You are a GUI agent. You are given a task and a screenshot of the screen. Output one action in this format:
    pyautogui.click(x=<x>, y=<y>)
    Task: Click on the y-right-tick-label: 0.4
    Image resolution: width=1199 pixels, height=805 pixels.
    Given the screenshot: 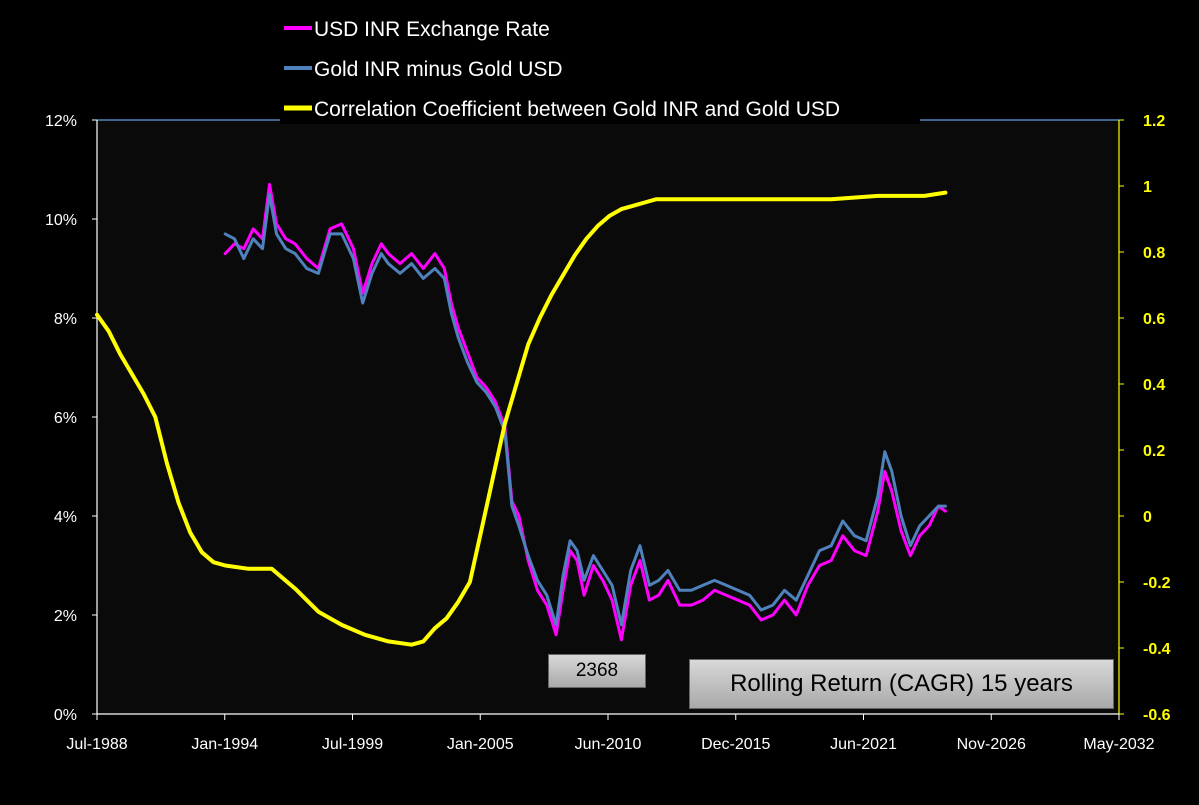 What is the action you would take?
    pyautogui.click(x=1154, y=385)
    